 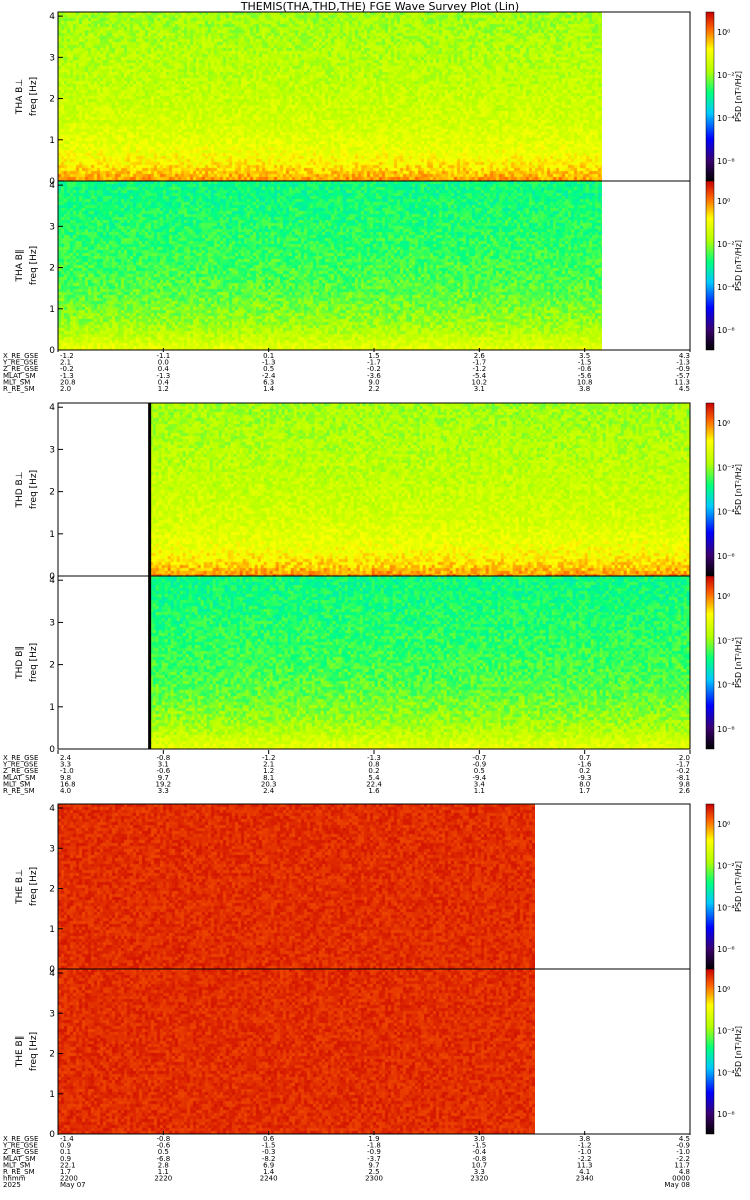 What do you see at coordinates (269, 389) in the screenshot?
I see `ephemeris-value: 1.4` at bounding box center [269, 389].